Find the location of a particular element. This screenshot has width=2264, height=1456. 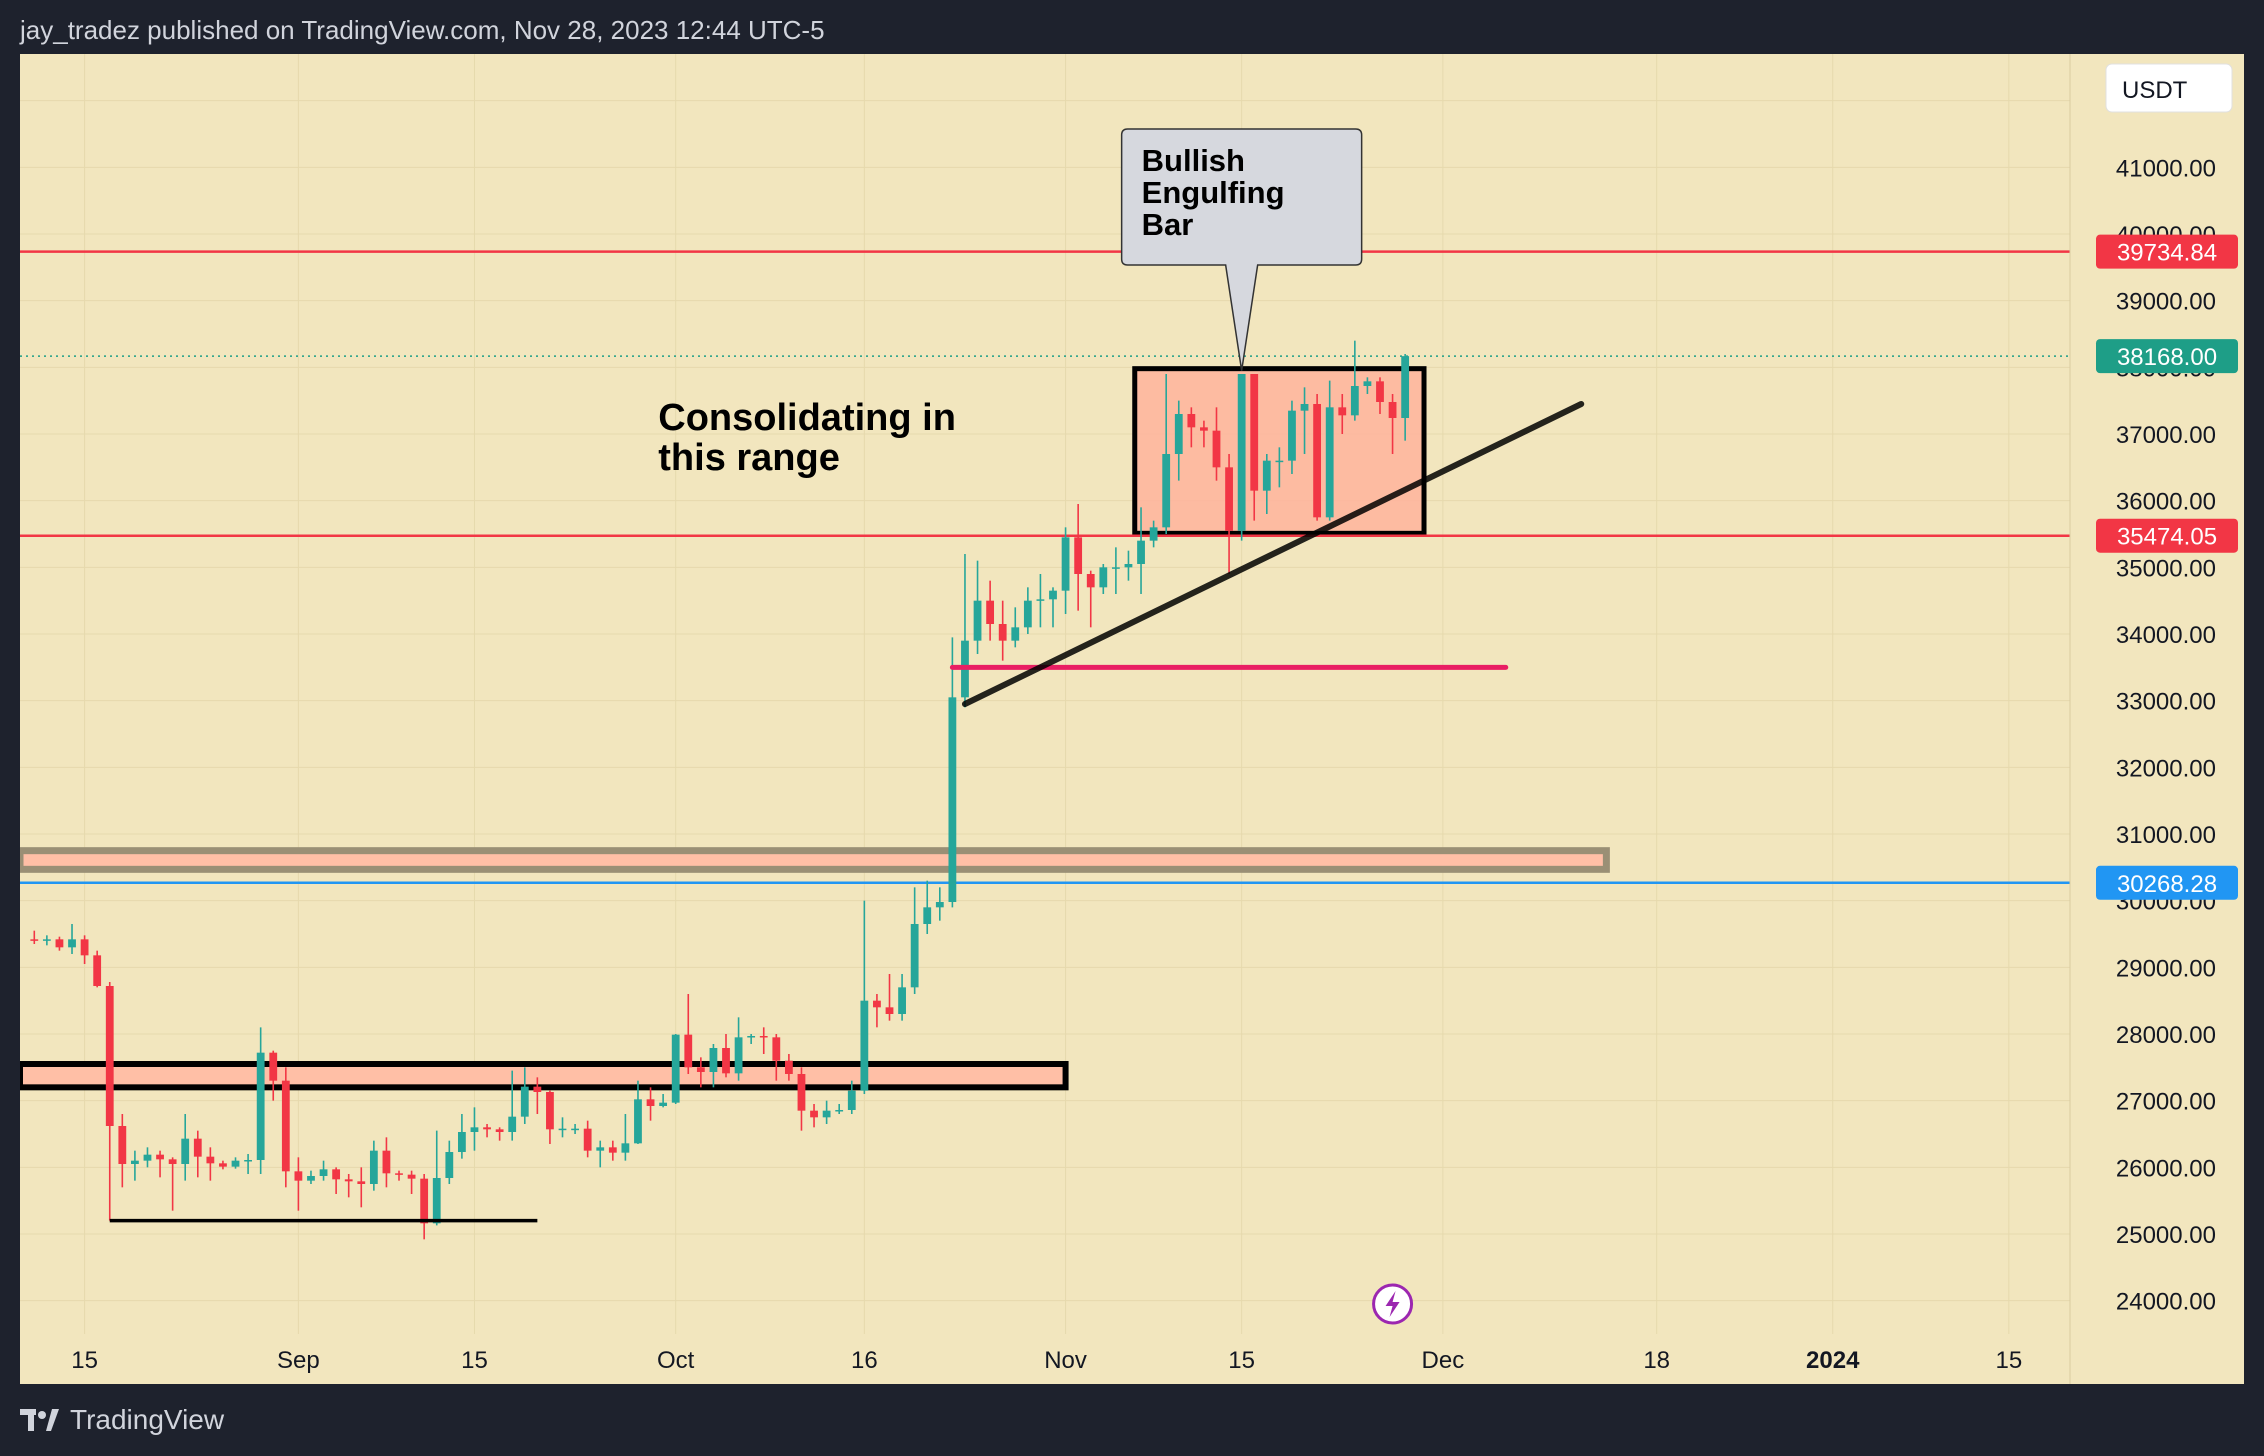

price-tick-label: 34000.00 is located at coordinates (2166, 635).